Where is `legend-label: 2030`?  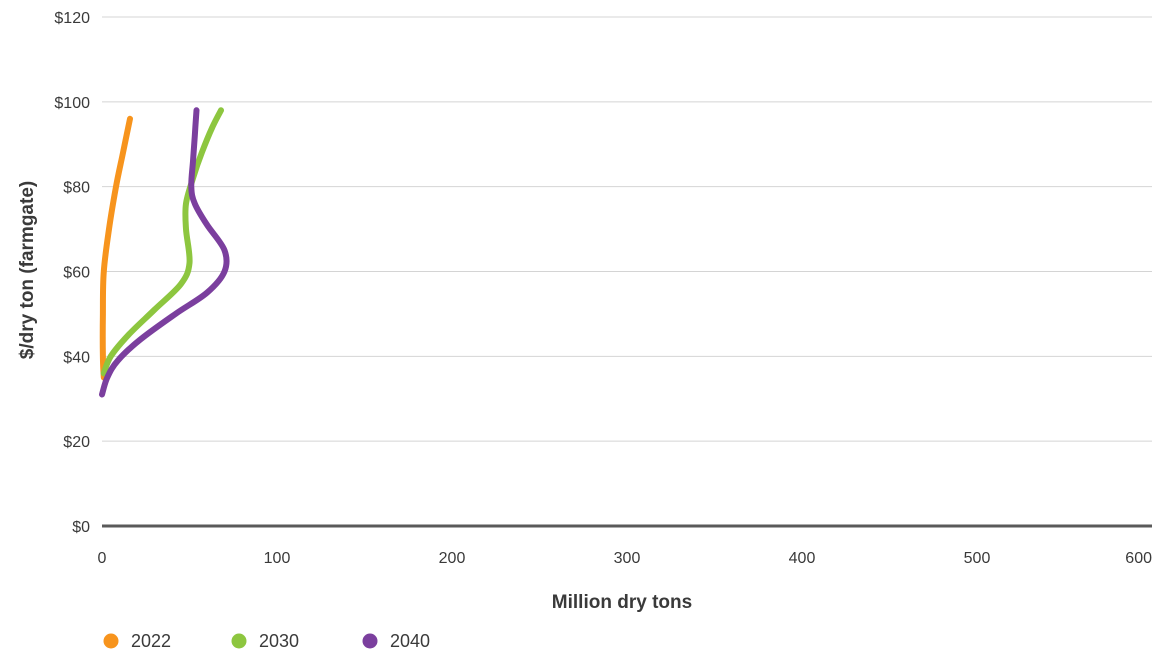 legend-label: 2030 is located at coordinates (279, 641).